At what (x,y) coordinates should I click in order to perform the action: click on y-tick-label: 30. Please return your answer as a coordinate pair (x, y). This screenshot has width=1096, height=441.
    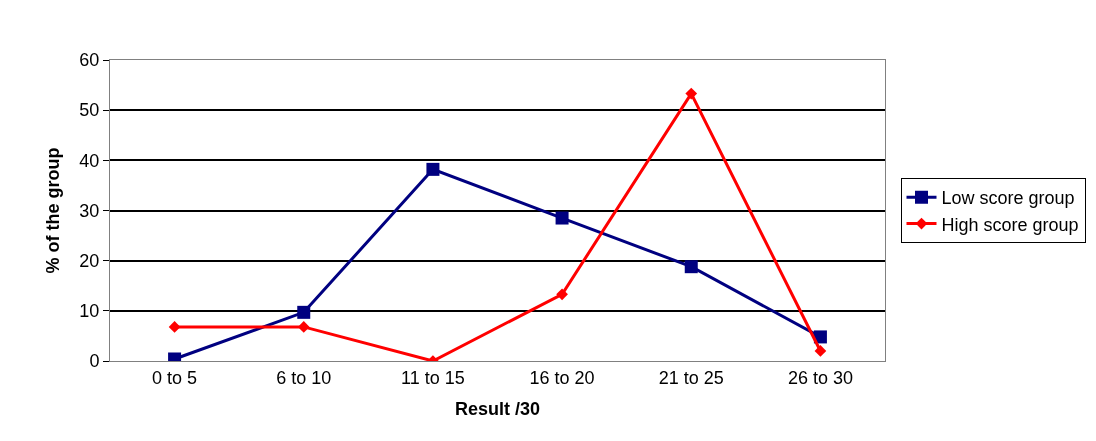
    Looking at the image, I should click on (89, 210).